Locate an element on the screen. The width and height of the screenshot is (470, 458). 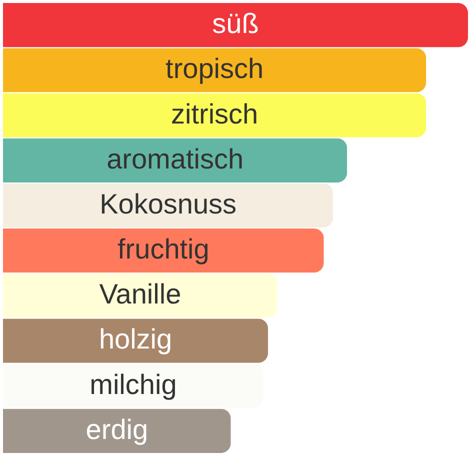
y-tick-label: fruchtig is located at coordinates (164, 249).